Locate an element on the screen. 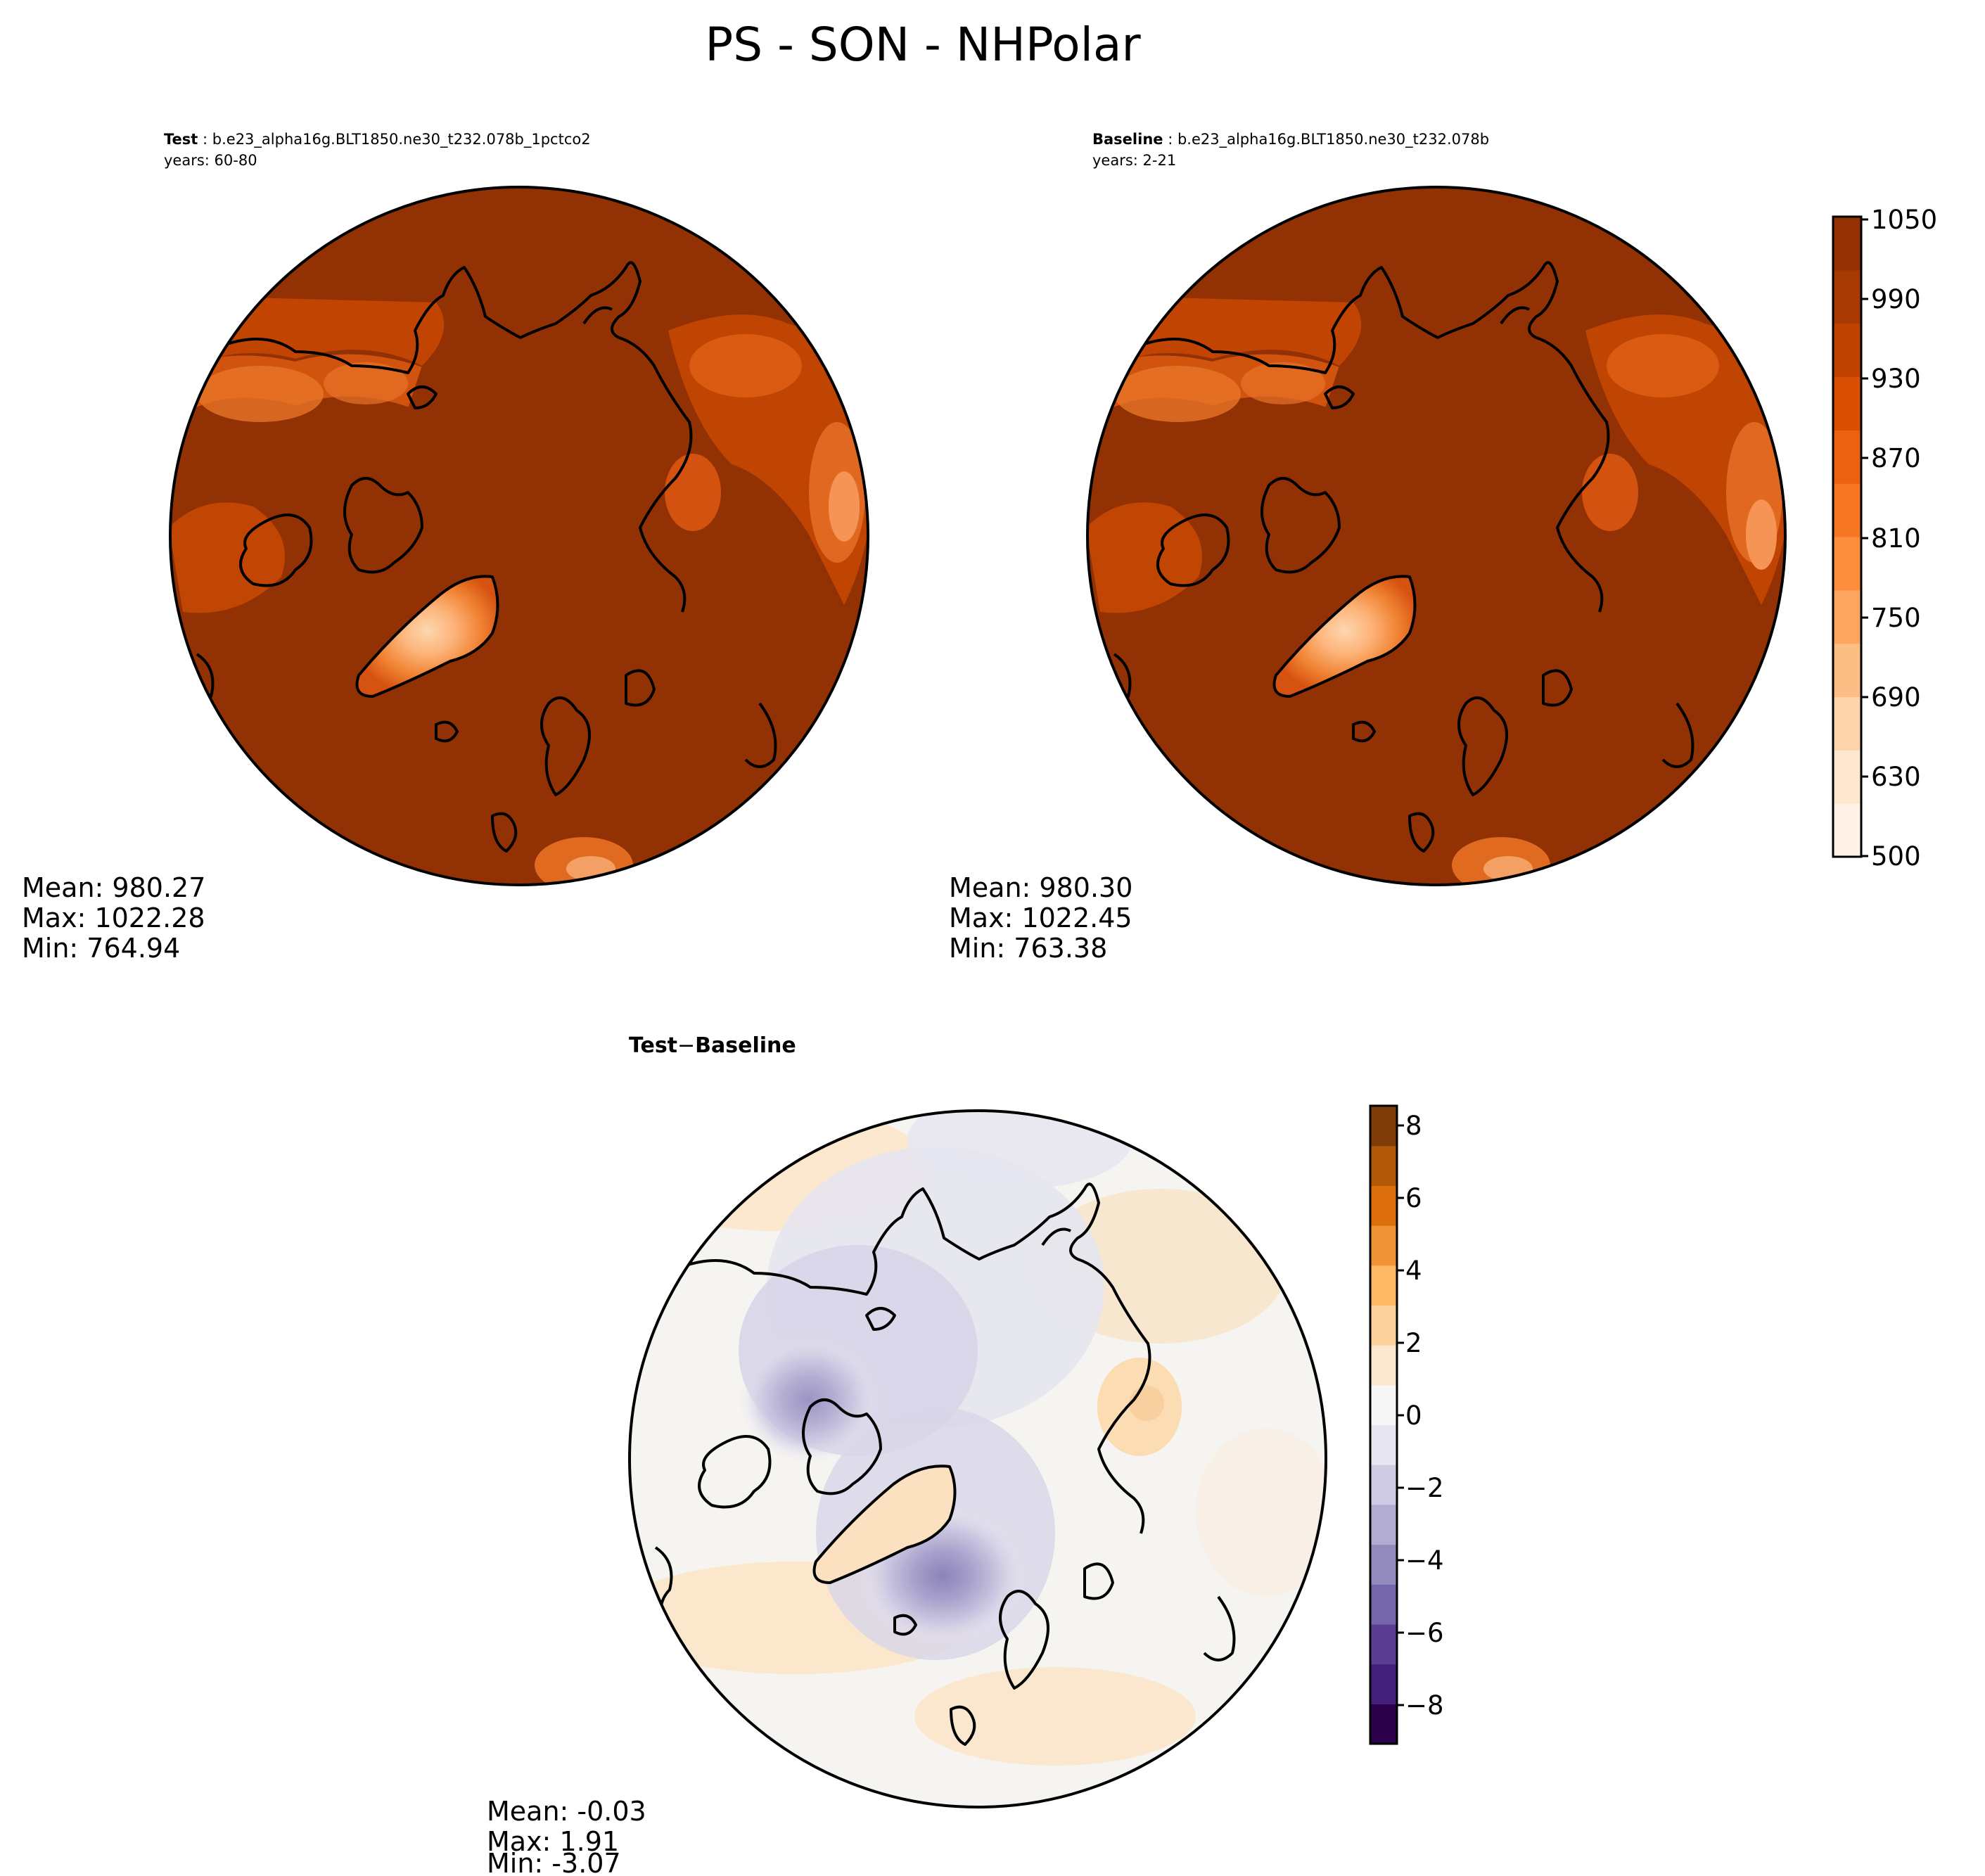 The image size is (1985, 1876). test-years: years: 60-80 is located at coordinates (210, 160).